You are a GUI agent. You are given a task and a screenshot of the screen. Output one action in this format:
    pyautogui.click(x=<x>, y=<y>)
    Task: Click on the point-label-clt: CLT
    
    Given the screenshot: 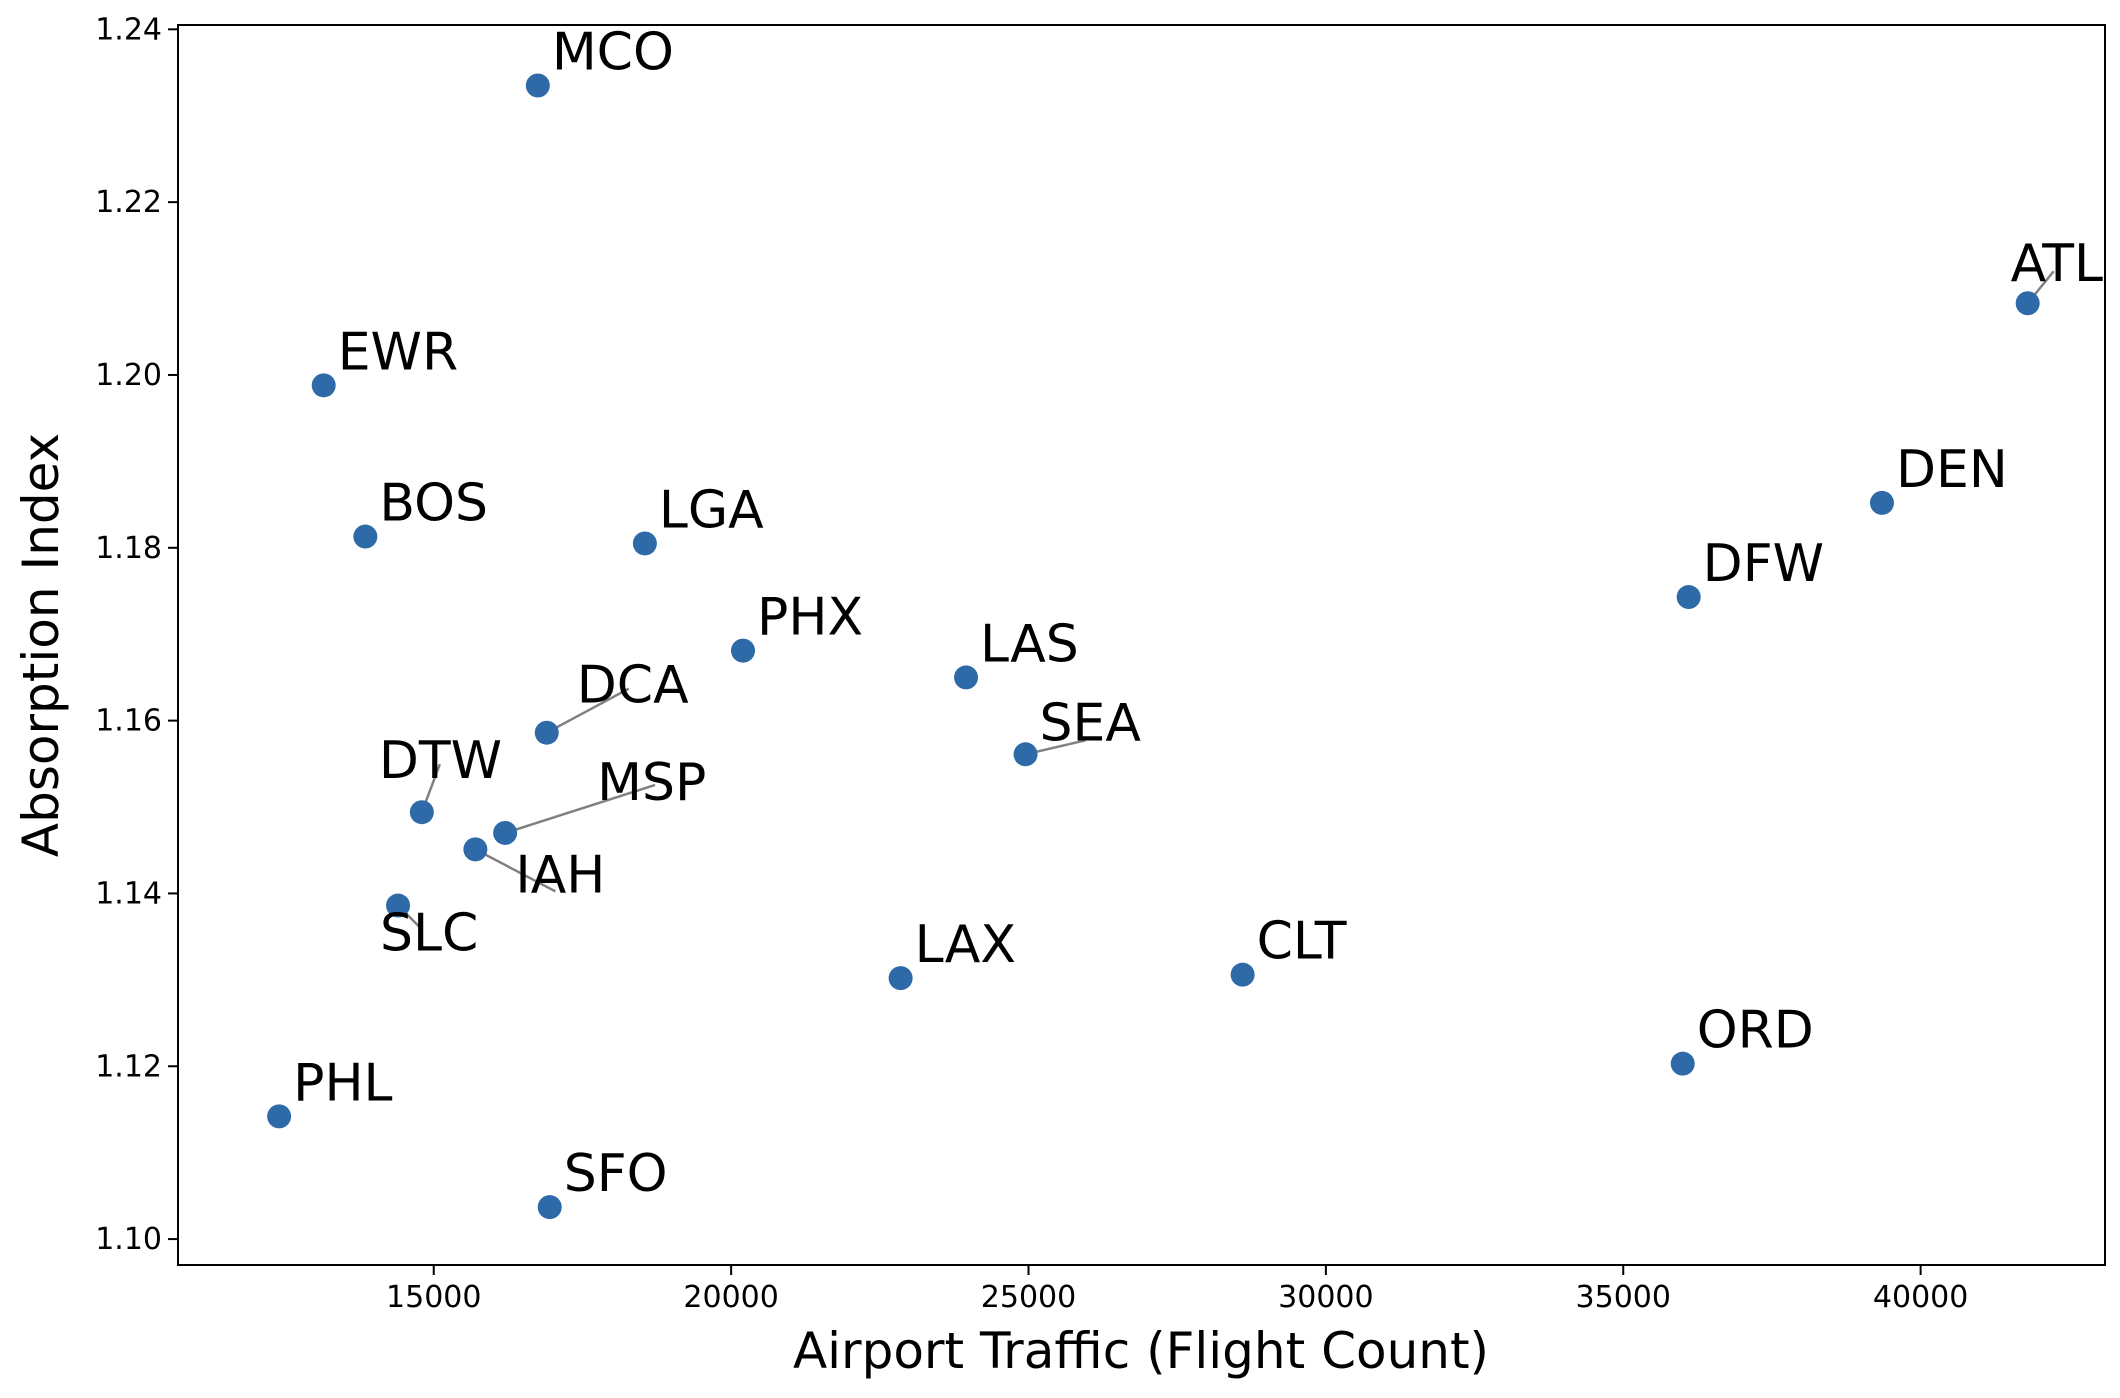 What is the action you would take?
    pyautogui.click(x=1302, y=942)
    